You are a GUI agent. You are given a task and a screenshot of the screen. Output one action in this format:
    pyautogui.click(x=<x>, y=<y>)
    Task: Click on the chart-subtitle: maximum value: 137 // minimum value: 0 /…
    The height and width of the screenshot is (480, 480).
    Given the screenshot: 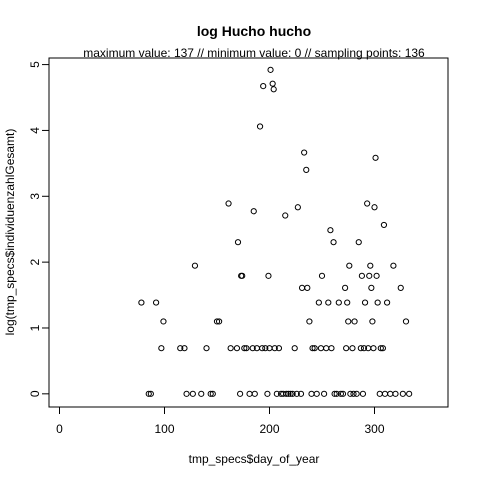 What is the action you would take?
    pyautogui.click(x=254, y=53)
    